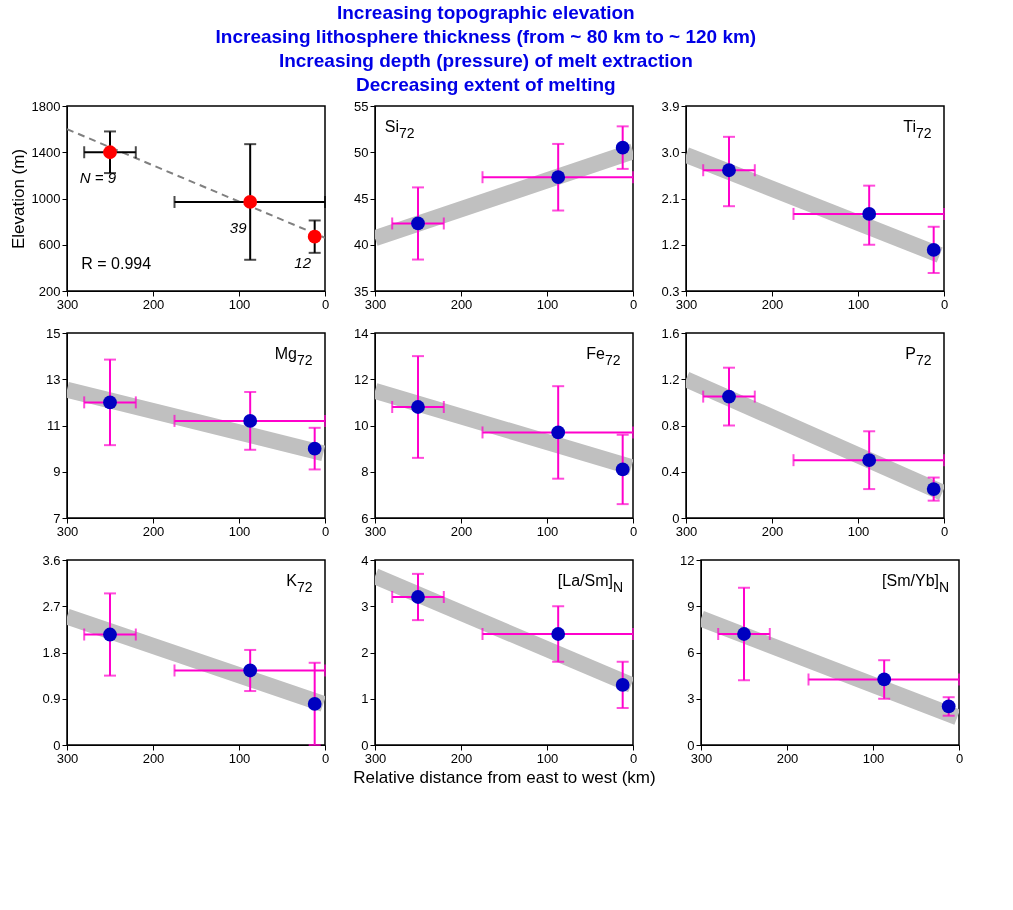  What do you see at coordinates (303, 262) in the screenshot?
I see `annotation: 12` at bounding box center [303, 262].